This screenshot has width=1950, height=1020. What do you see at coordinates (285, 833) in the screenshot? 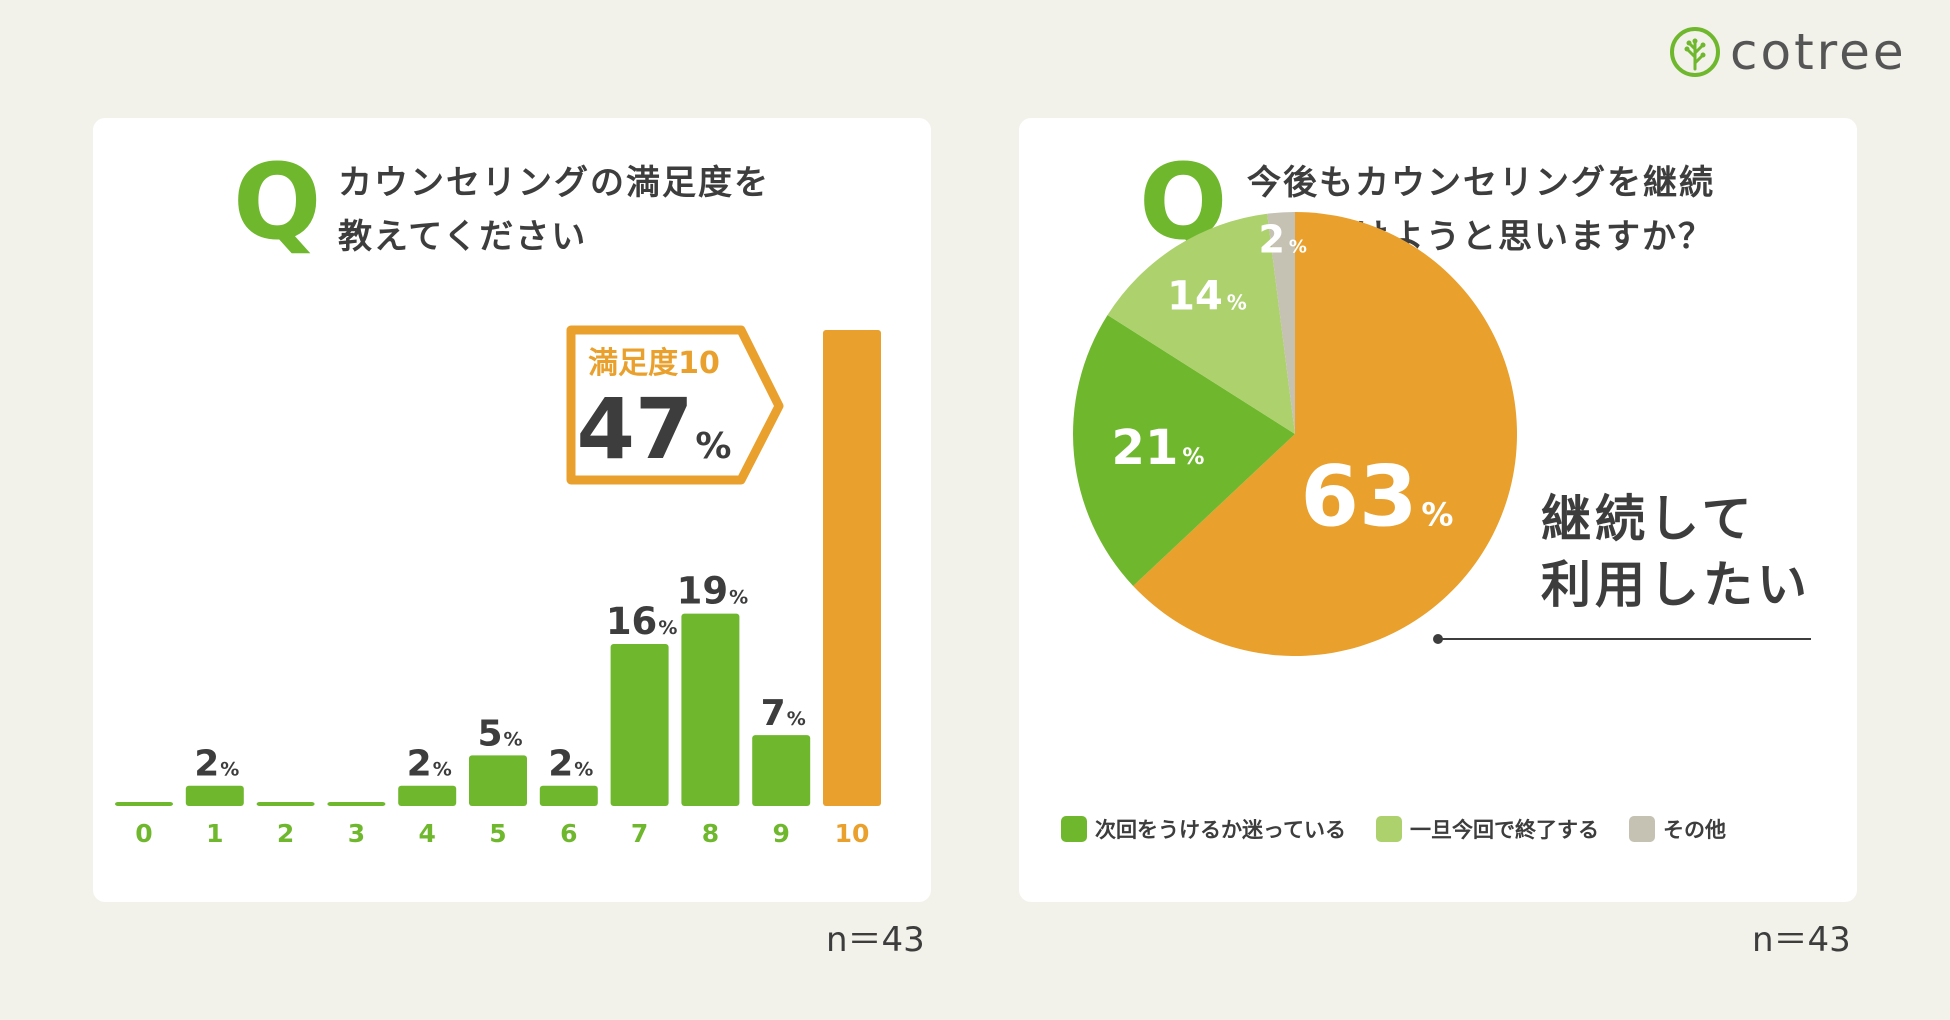
I see `tick-label-2: 2` at bounding box center [285, 833].